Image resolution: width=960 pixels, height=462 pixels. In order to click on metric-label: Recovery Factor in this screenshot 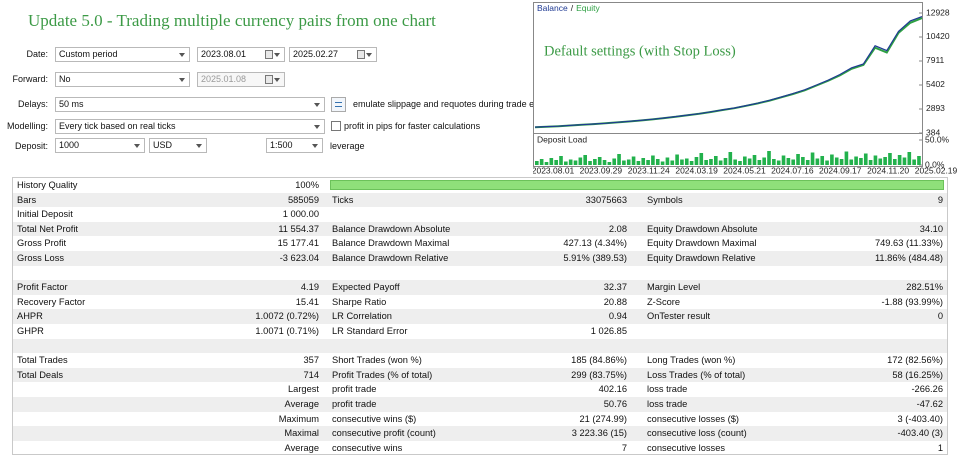, I will do `click(51, 301)`.